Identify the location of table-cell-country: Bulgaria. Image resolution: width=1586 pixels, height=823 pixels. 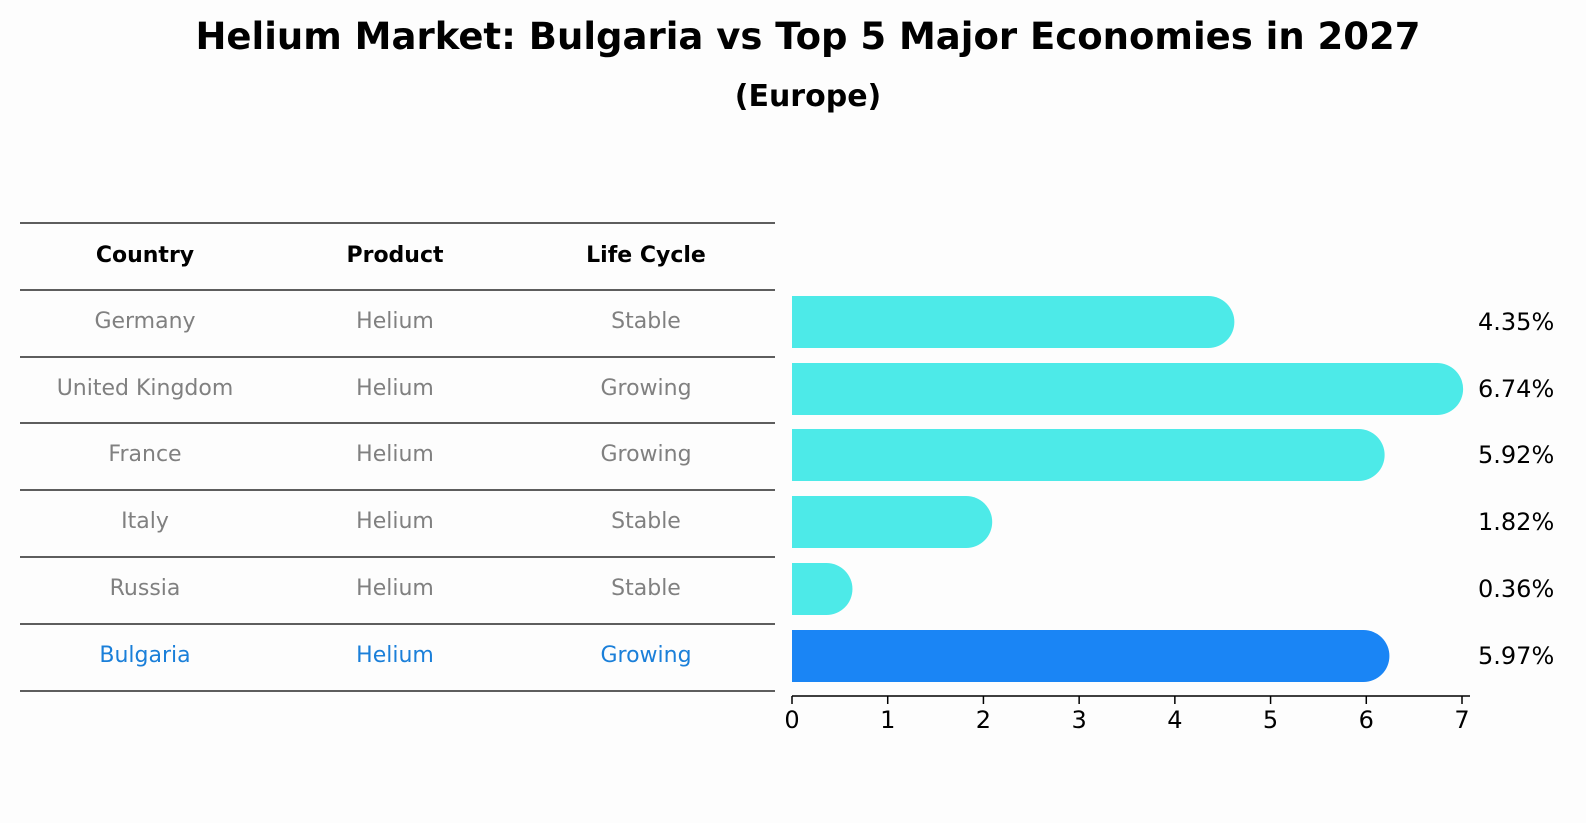
(144, 655).